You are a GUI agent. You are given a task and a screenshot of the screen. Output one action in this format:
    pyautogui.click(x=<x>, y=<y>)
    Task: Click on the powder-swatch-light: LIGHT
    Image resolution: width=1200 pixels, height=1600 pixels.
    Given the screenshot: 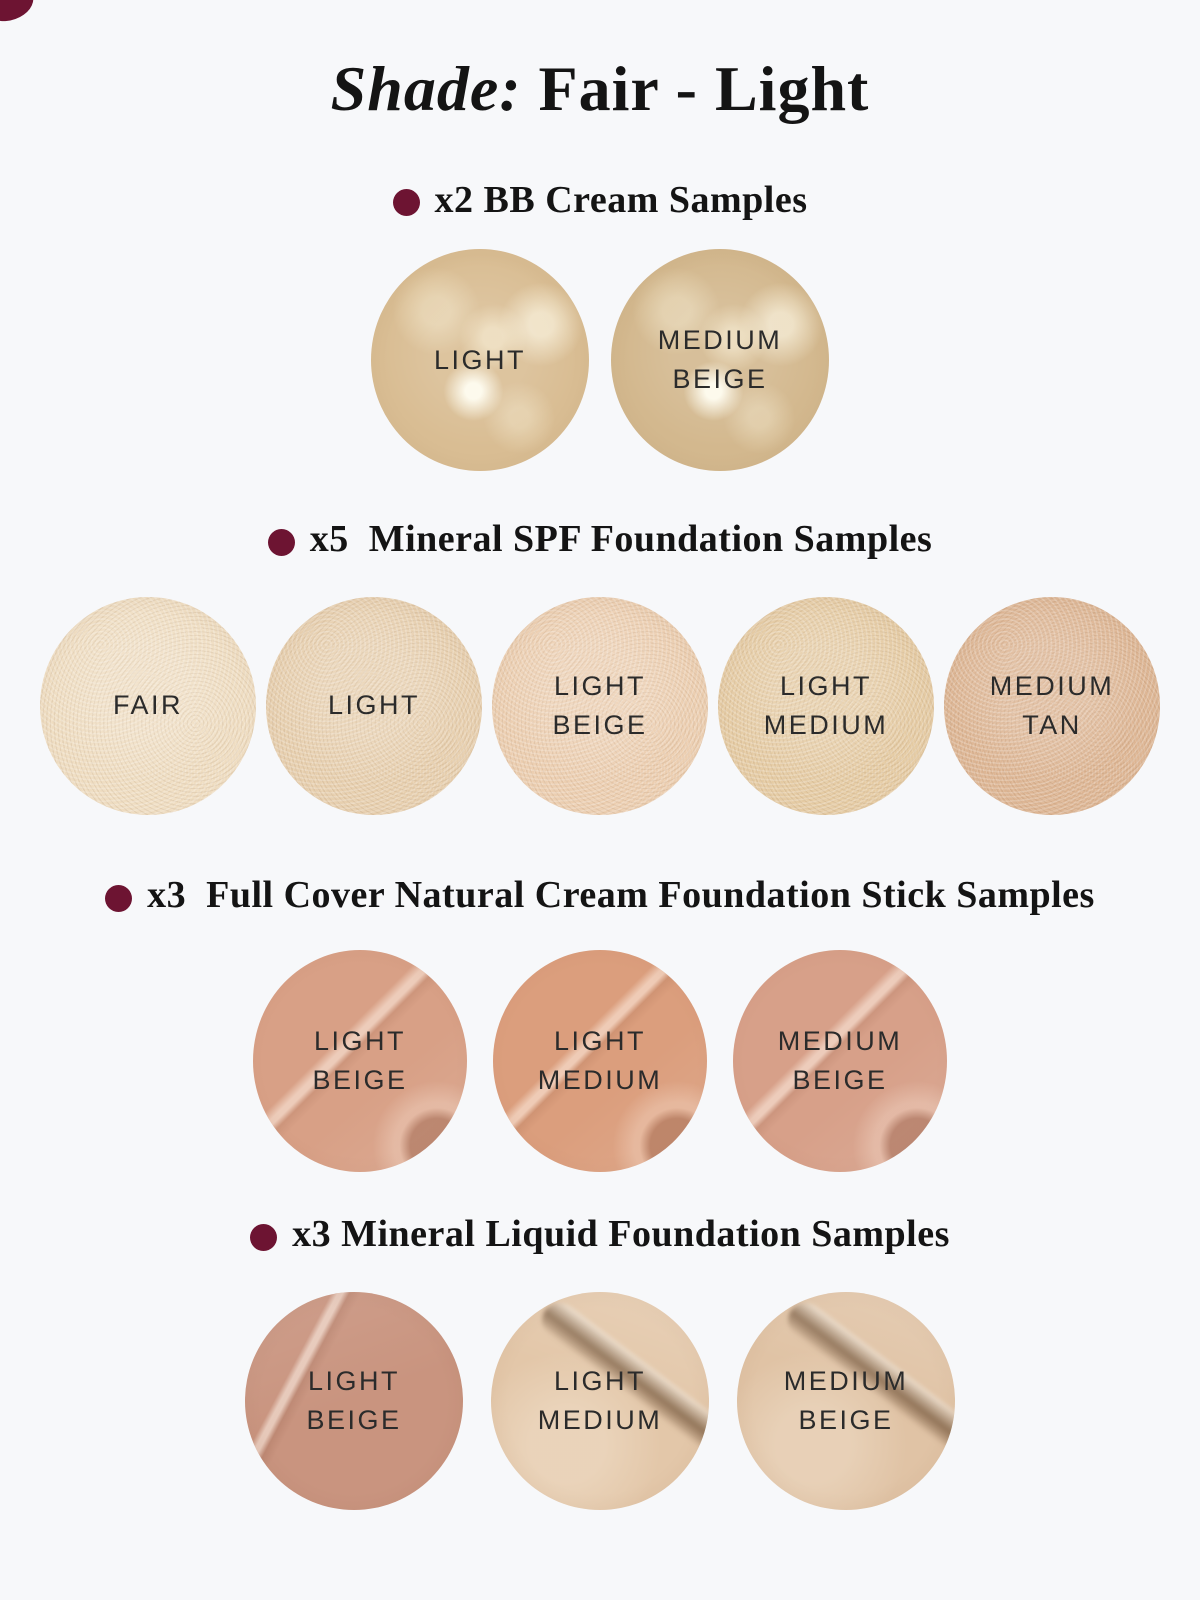 What is the action you would take?
    pyautogui.click(x=374, y=705)
    